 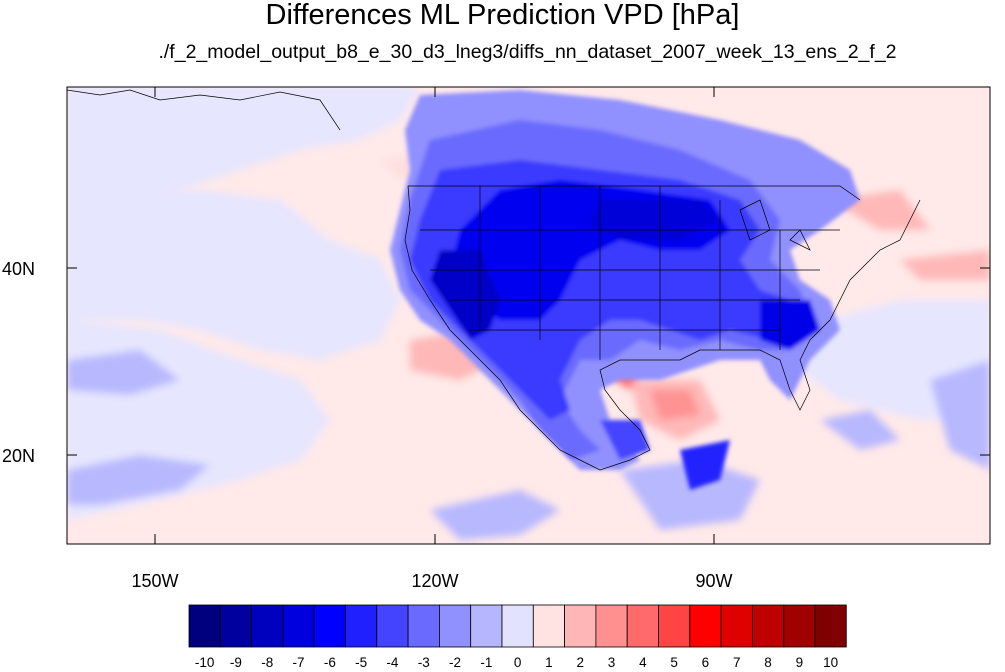 I want to click on colorbar-tick-label: 0, so click(x=517, y=662).